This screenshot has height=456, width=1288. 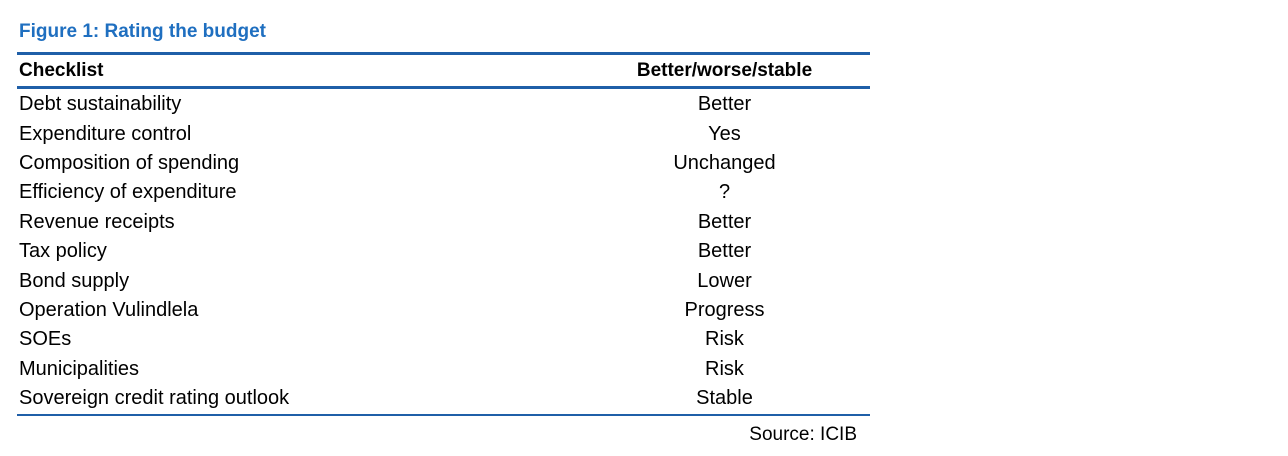 I want to click on header-checklist: Checklist, so click(x=61, y=70).